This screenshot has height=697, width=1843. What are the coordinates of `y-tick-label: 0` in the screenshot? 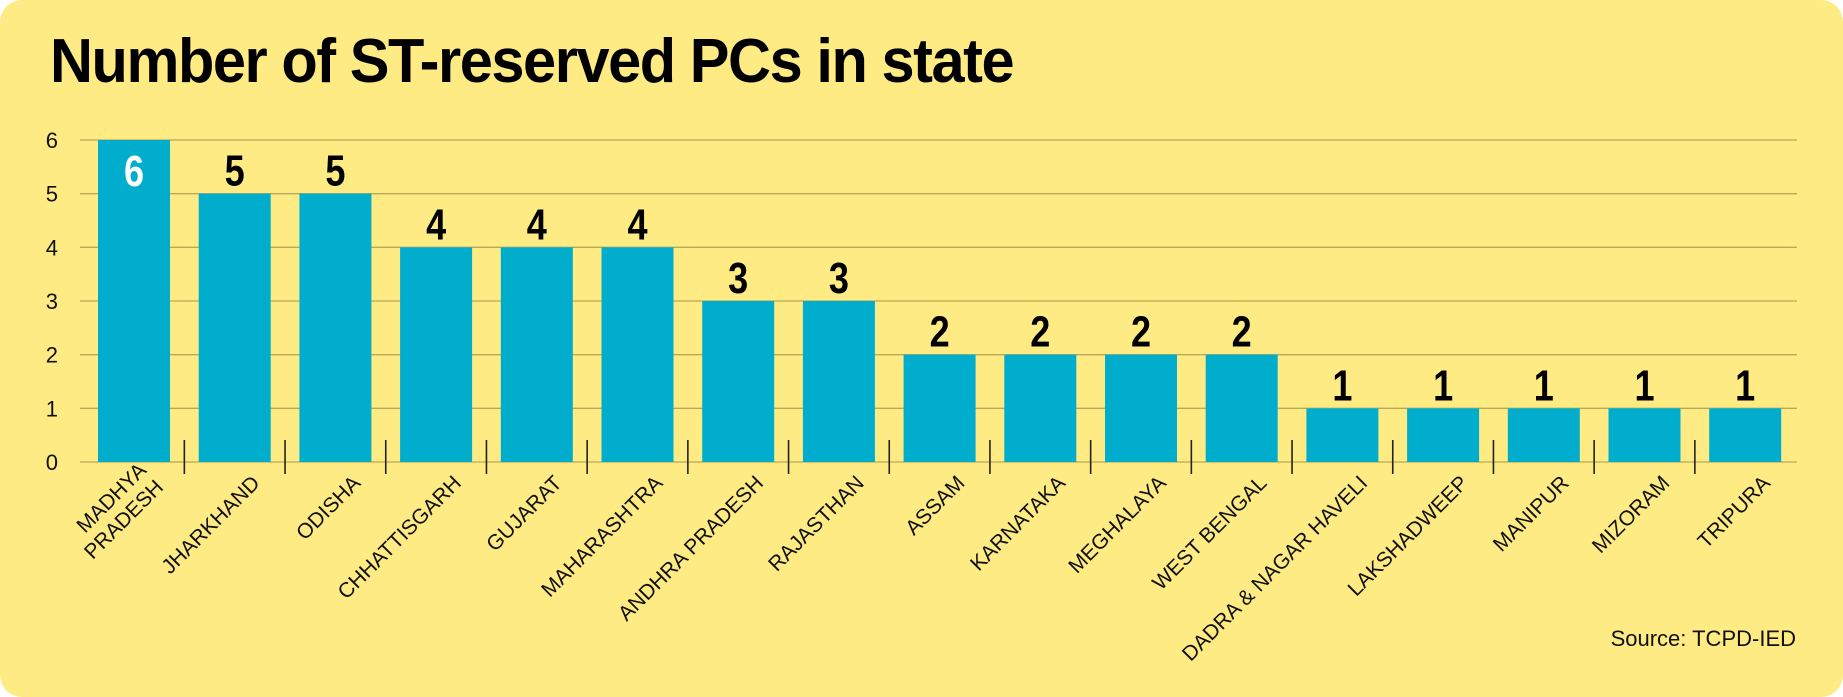 It's located at (52, 462).